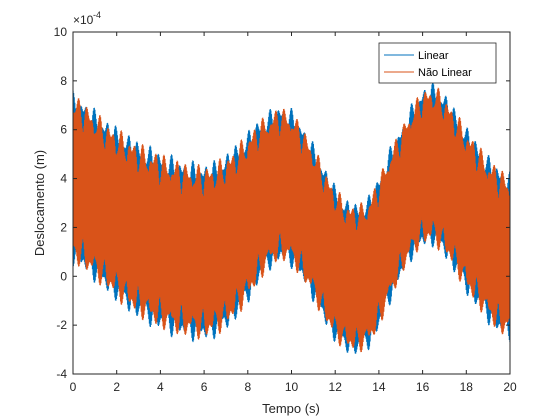 The width and height of the screenshot is (560, 420). I want to click on x-tick-label: 0, so click(73, 387).